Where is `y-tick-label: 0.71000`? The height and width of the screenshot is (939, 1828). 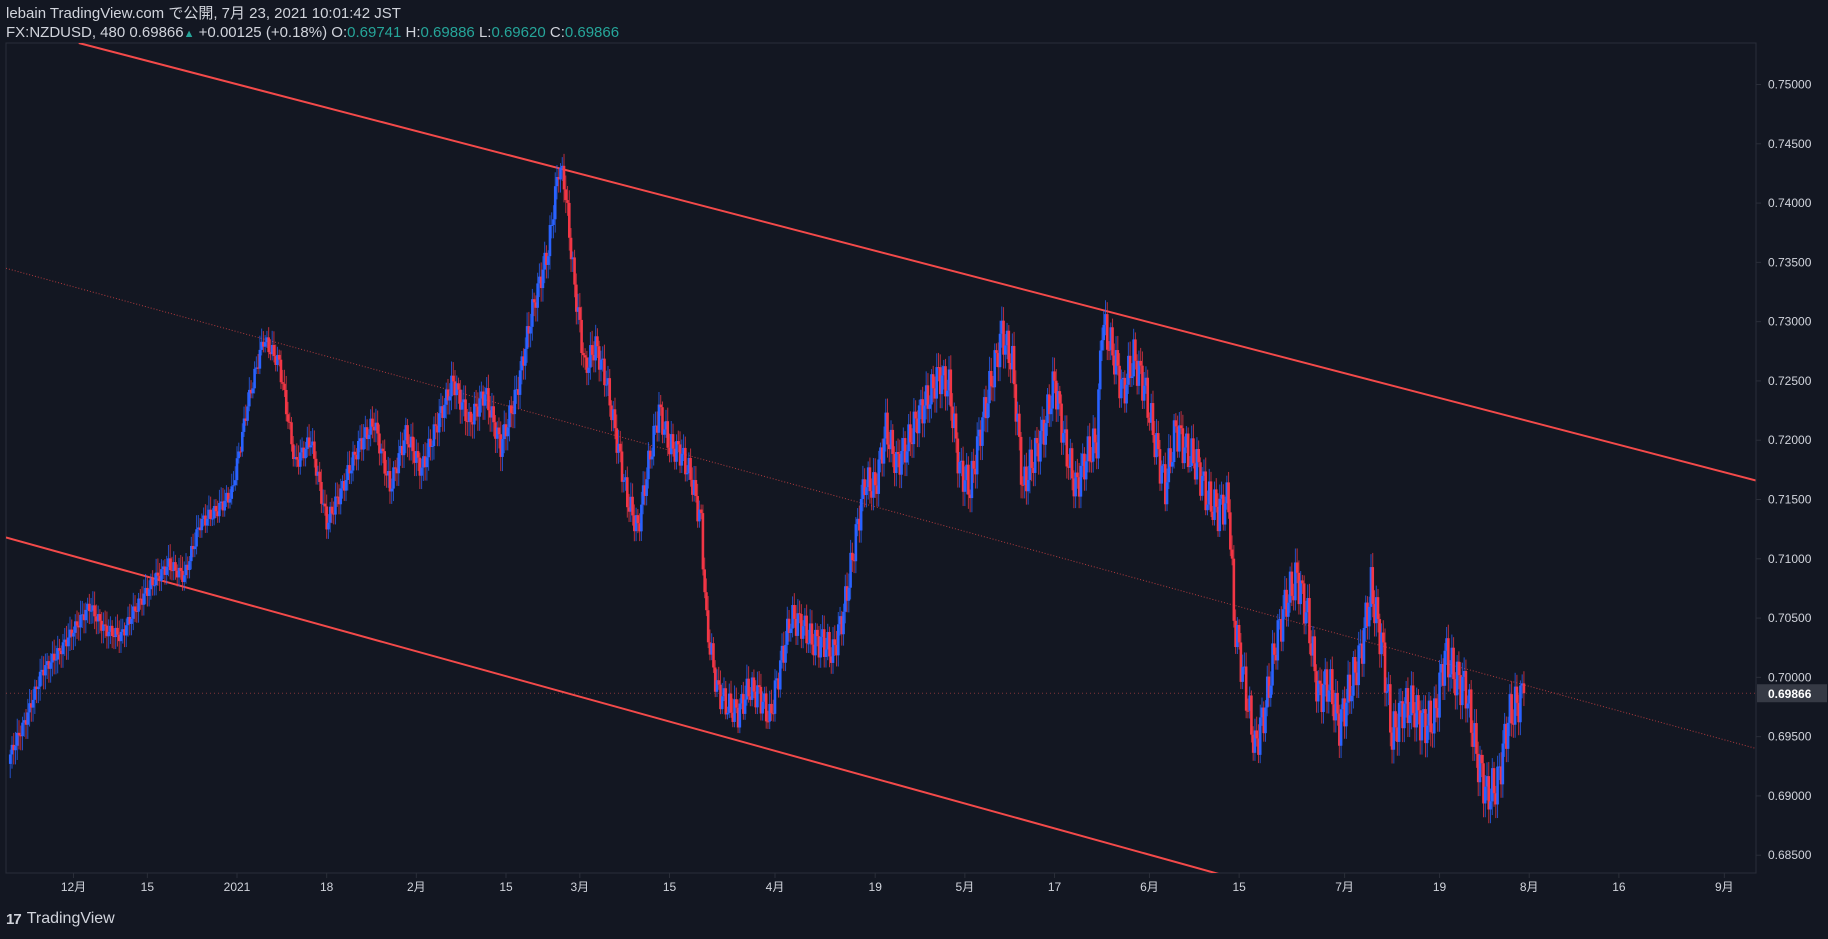 y-tick-label: 0.71000 is located at coordinates (1790, 559).